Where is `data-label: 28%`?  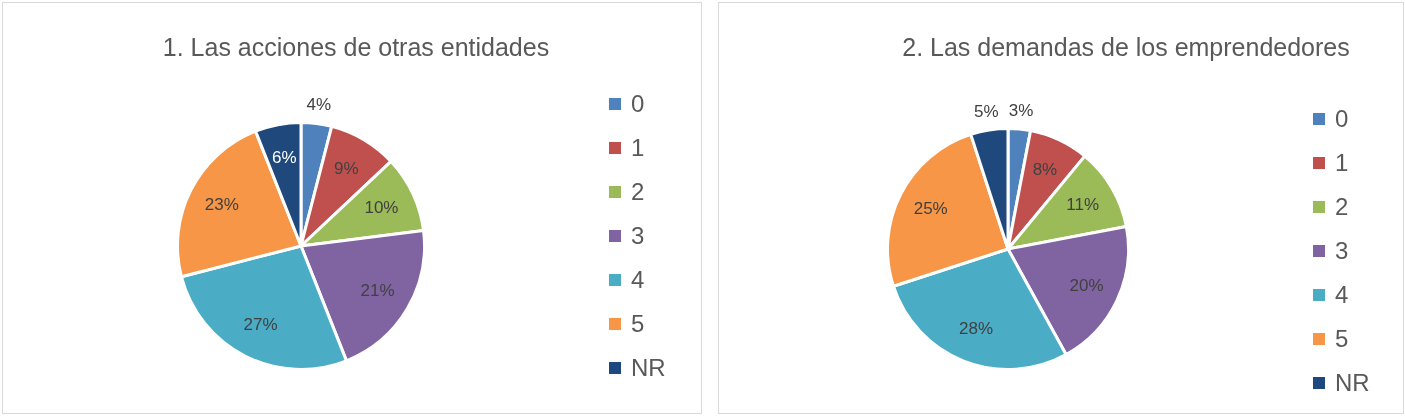
data-label: 28% is located at coordinates (976, 329).